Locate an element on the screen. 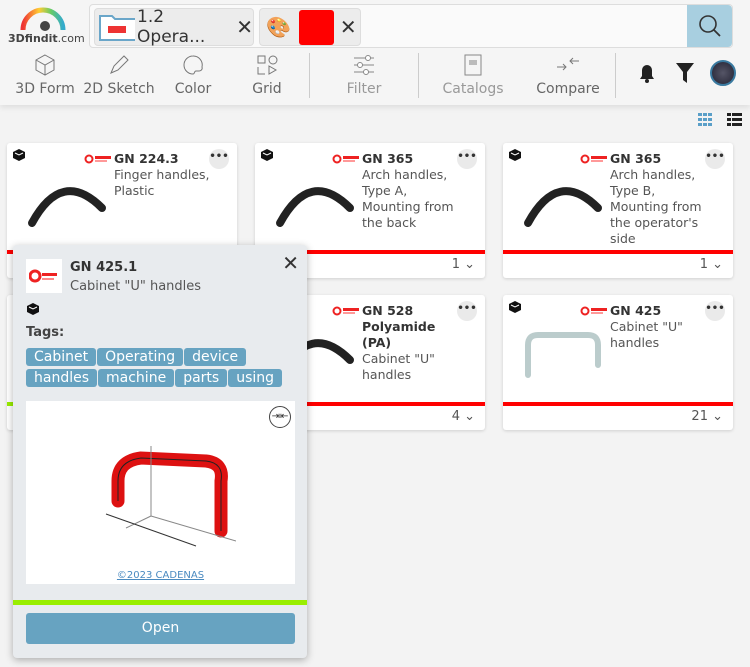 The width and height of the screenshot is (750, 667). avatar is located at coordinates (723, 73).